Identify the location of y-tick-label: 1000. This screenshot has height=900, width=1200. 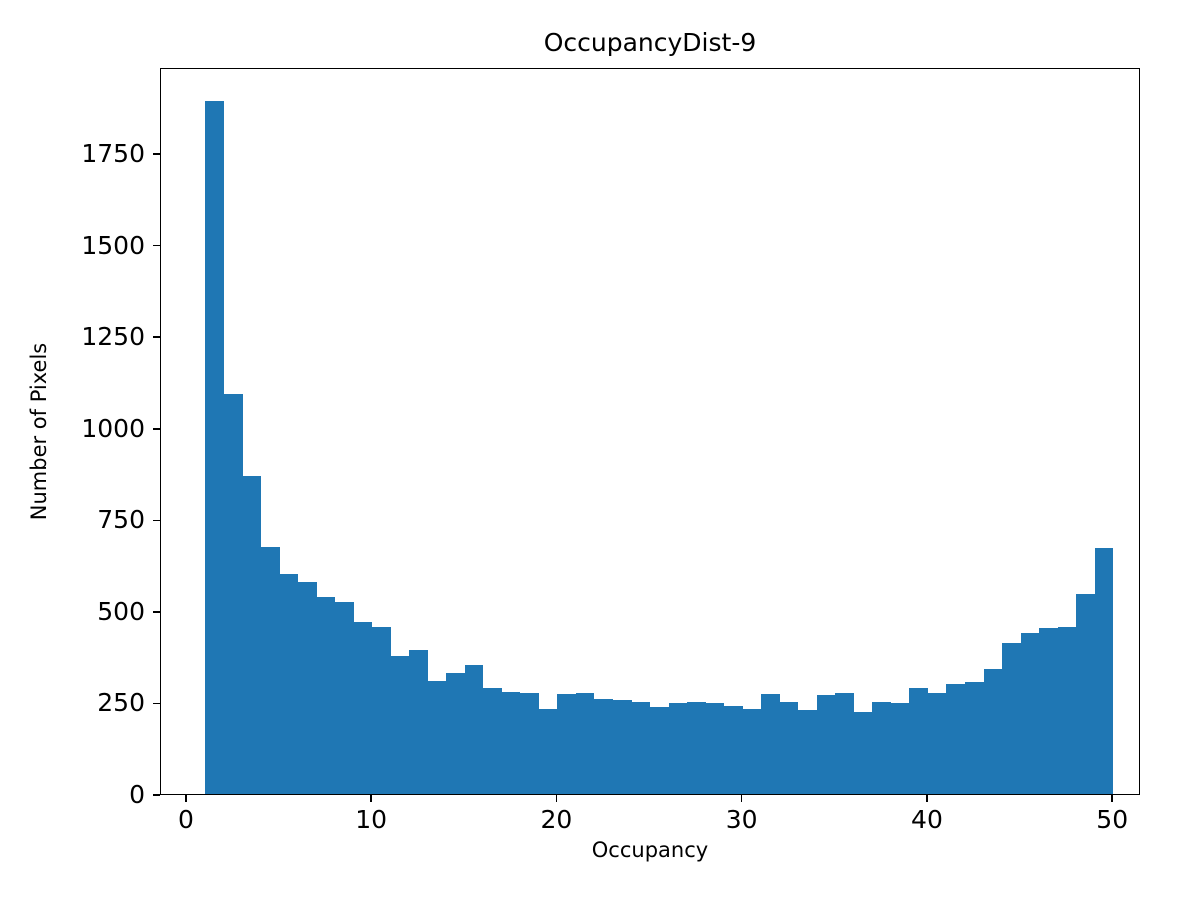
(113, 428).